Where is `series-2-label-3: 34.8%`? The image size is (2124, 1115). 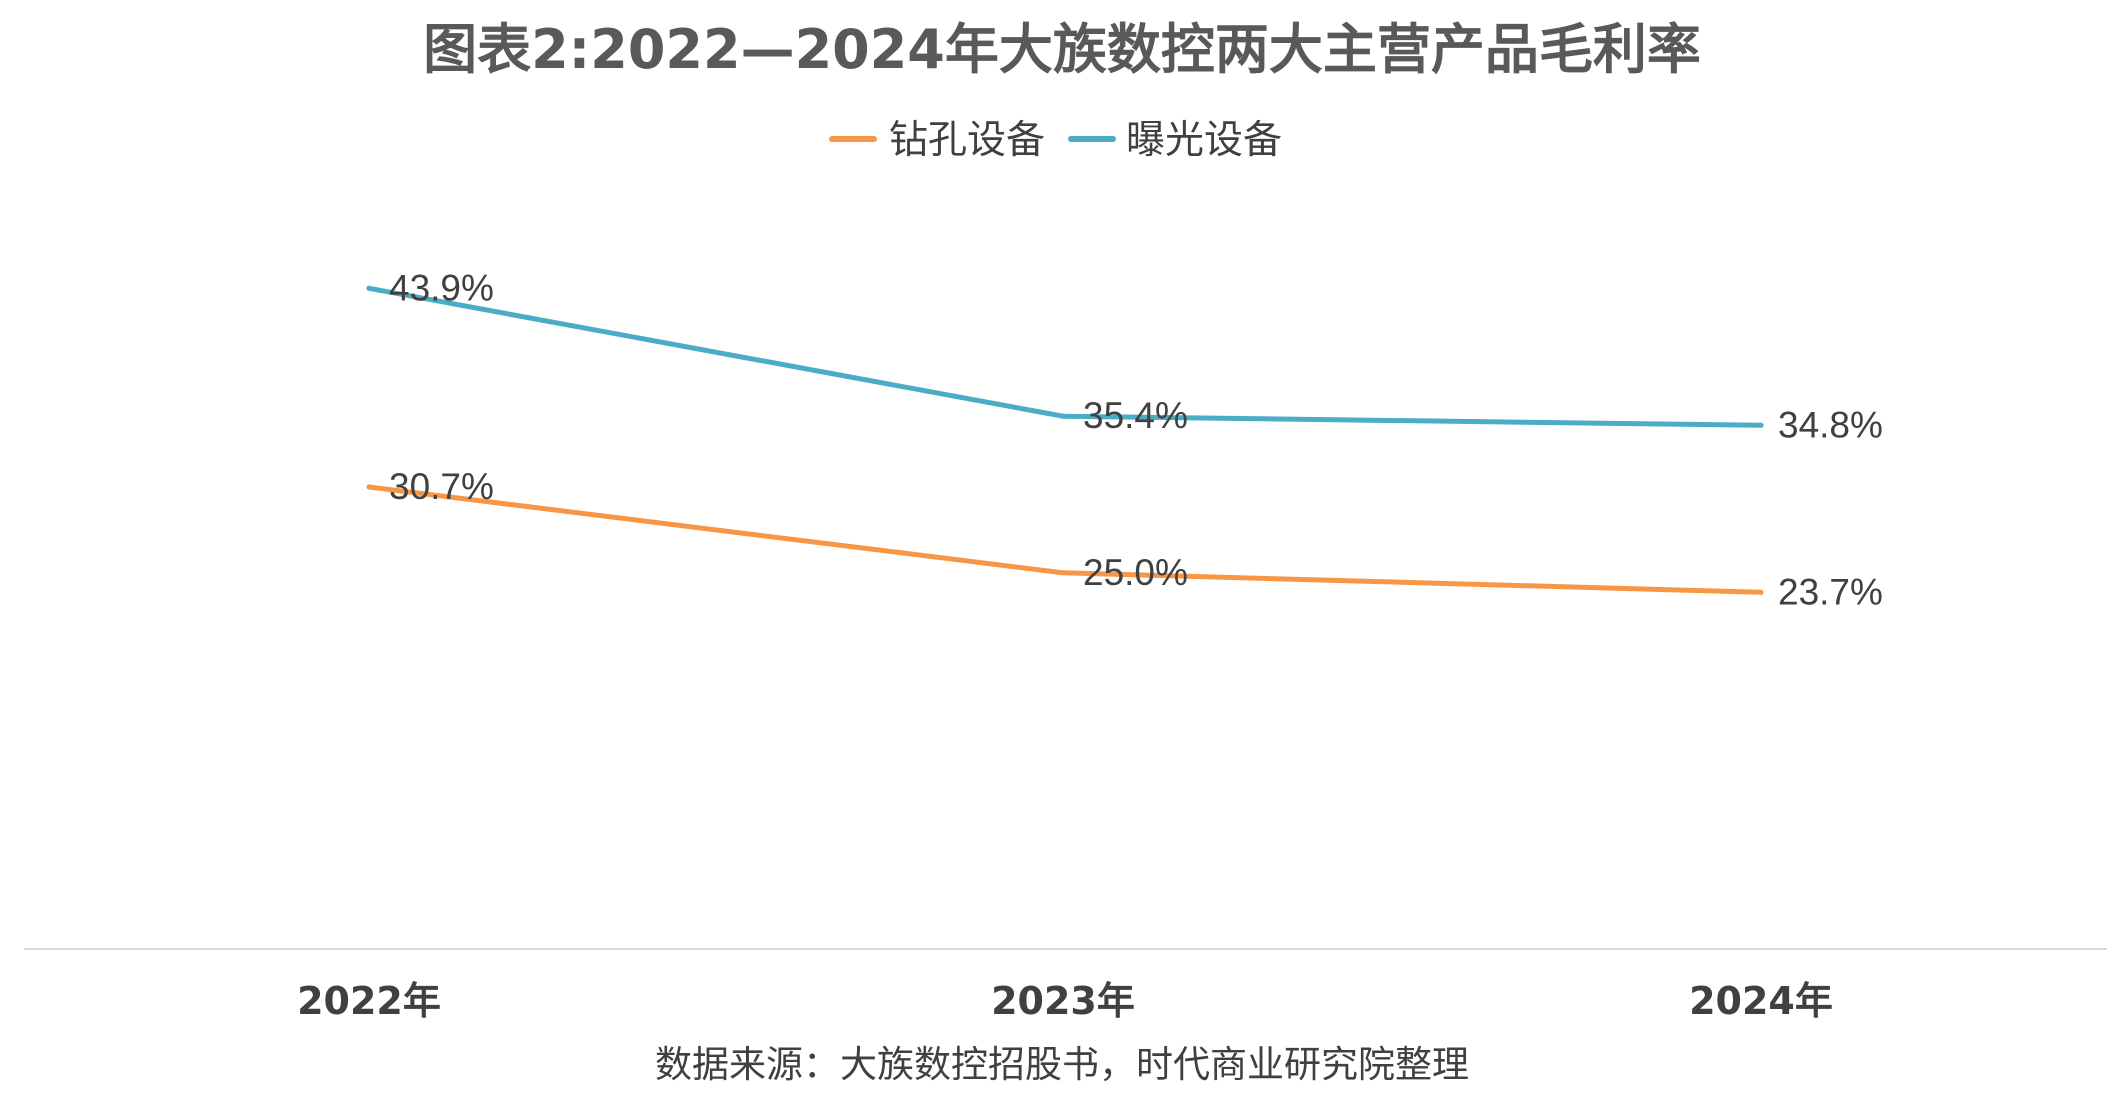
series-2-label-3: 34.8% is located at coordinates (1830, 424).